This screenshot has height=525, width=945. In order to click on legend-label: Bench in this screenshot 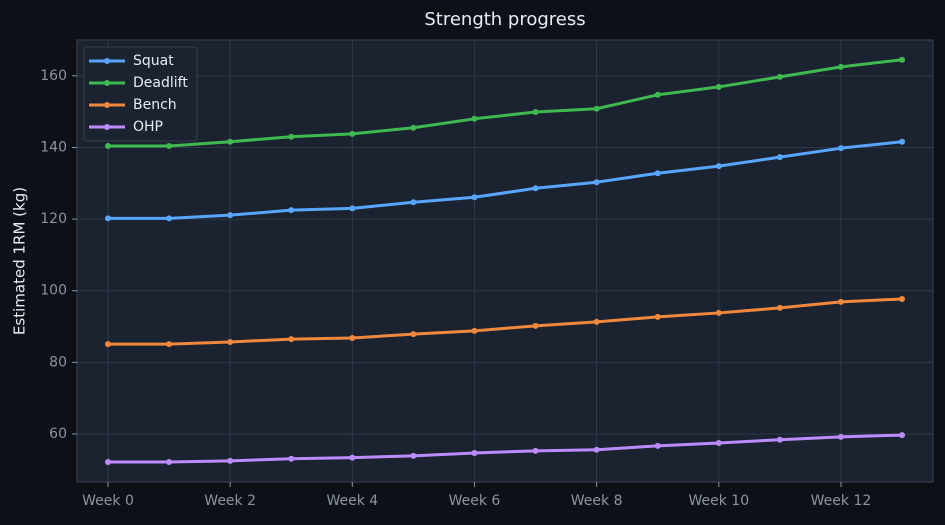, I will do `click(155, 105)`.